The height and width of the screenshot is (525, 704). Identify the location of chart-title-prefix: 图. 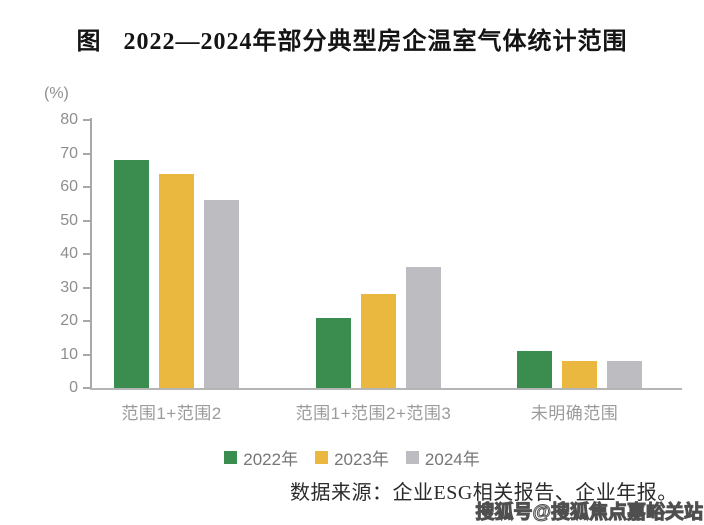
(89, 42).